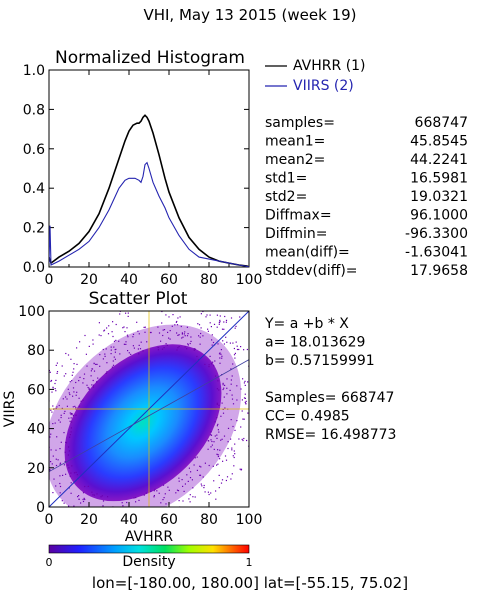 This screenshot has width=500, height=600. I want to click on stat-value: 668747, so click(441, 123).